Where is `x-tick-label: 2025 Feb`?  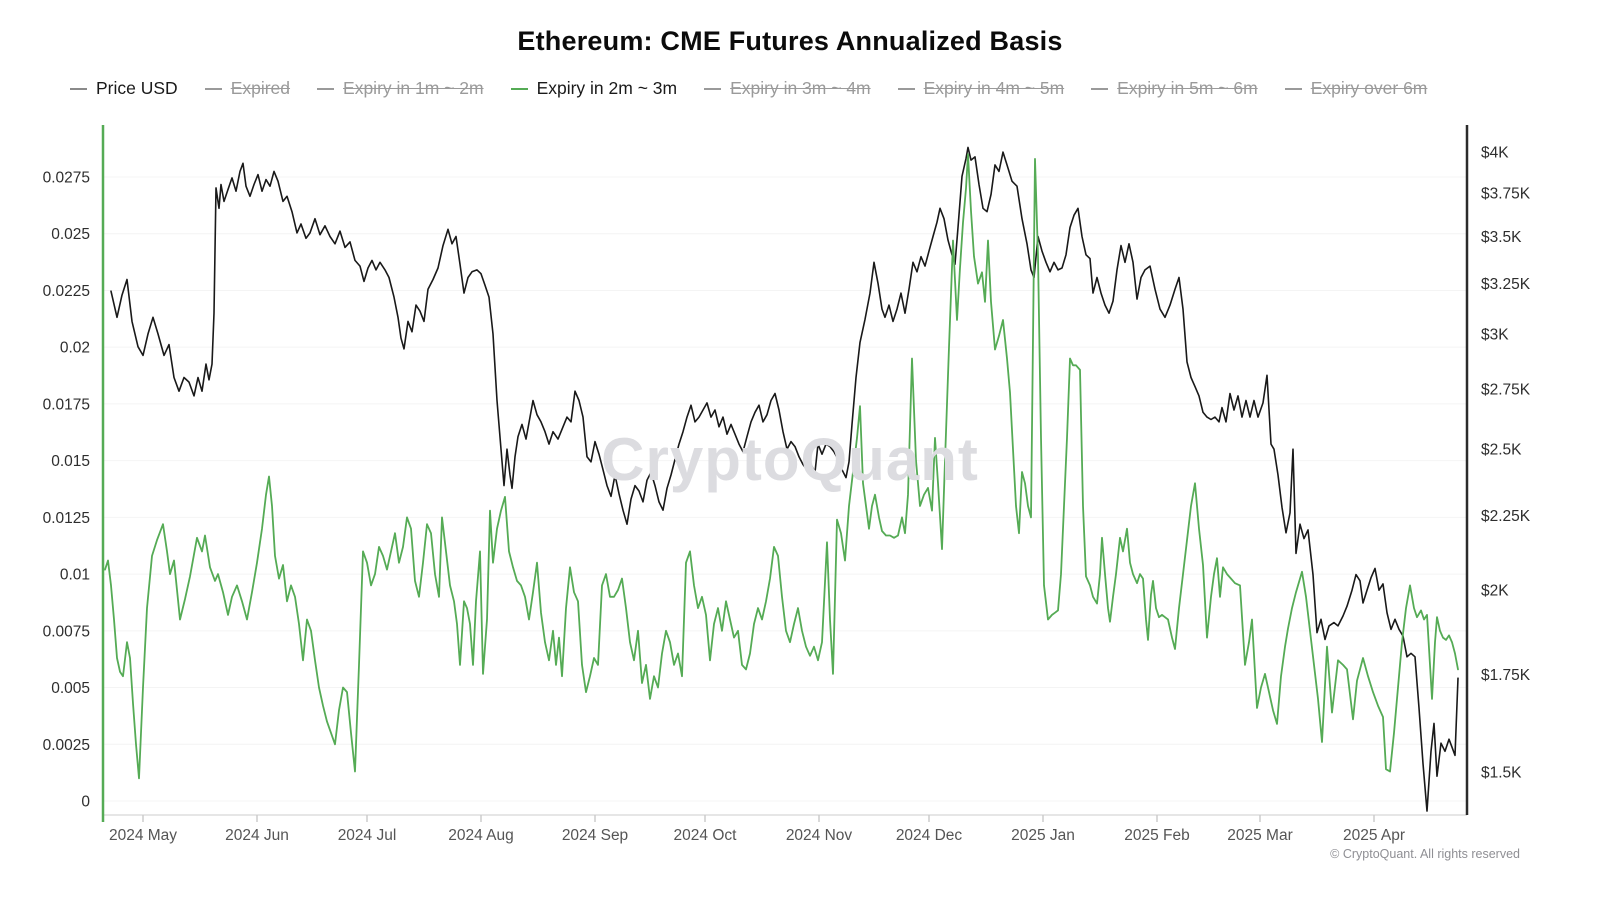
x-tick-label: 2025 Feb is located at coordinates (1157, 835).